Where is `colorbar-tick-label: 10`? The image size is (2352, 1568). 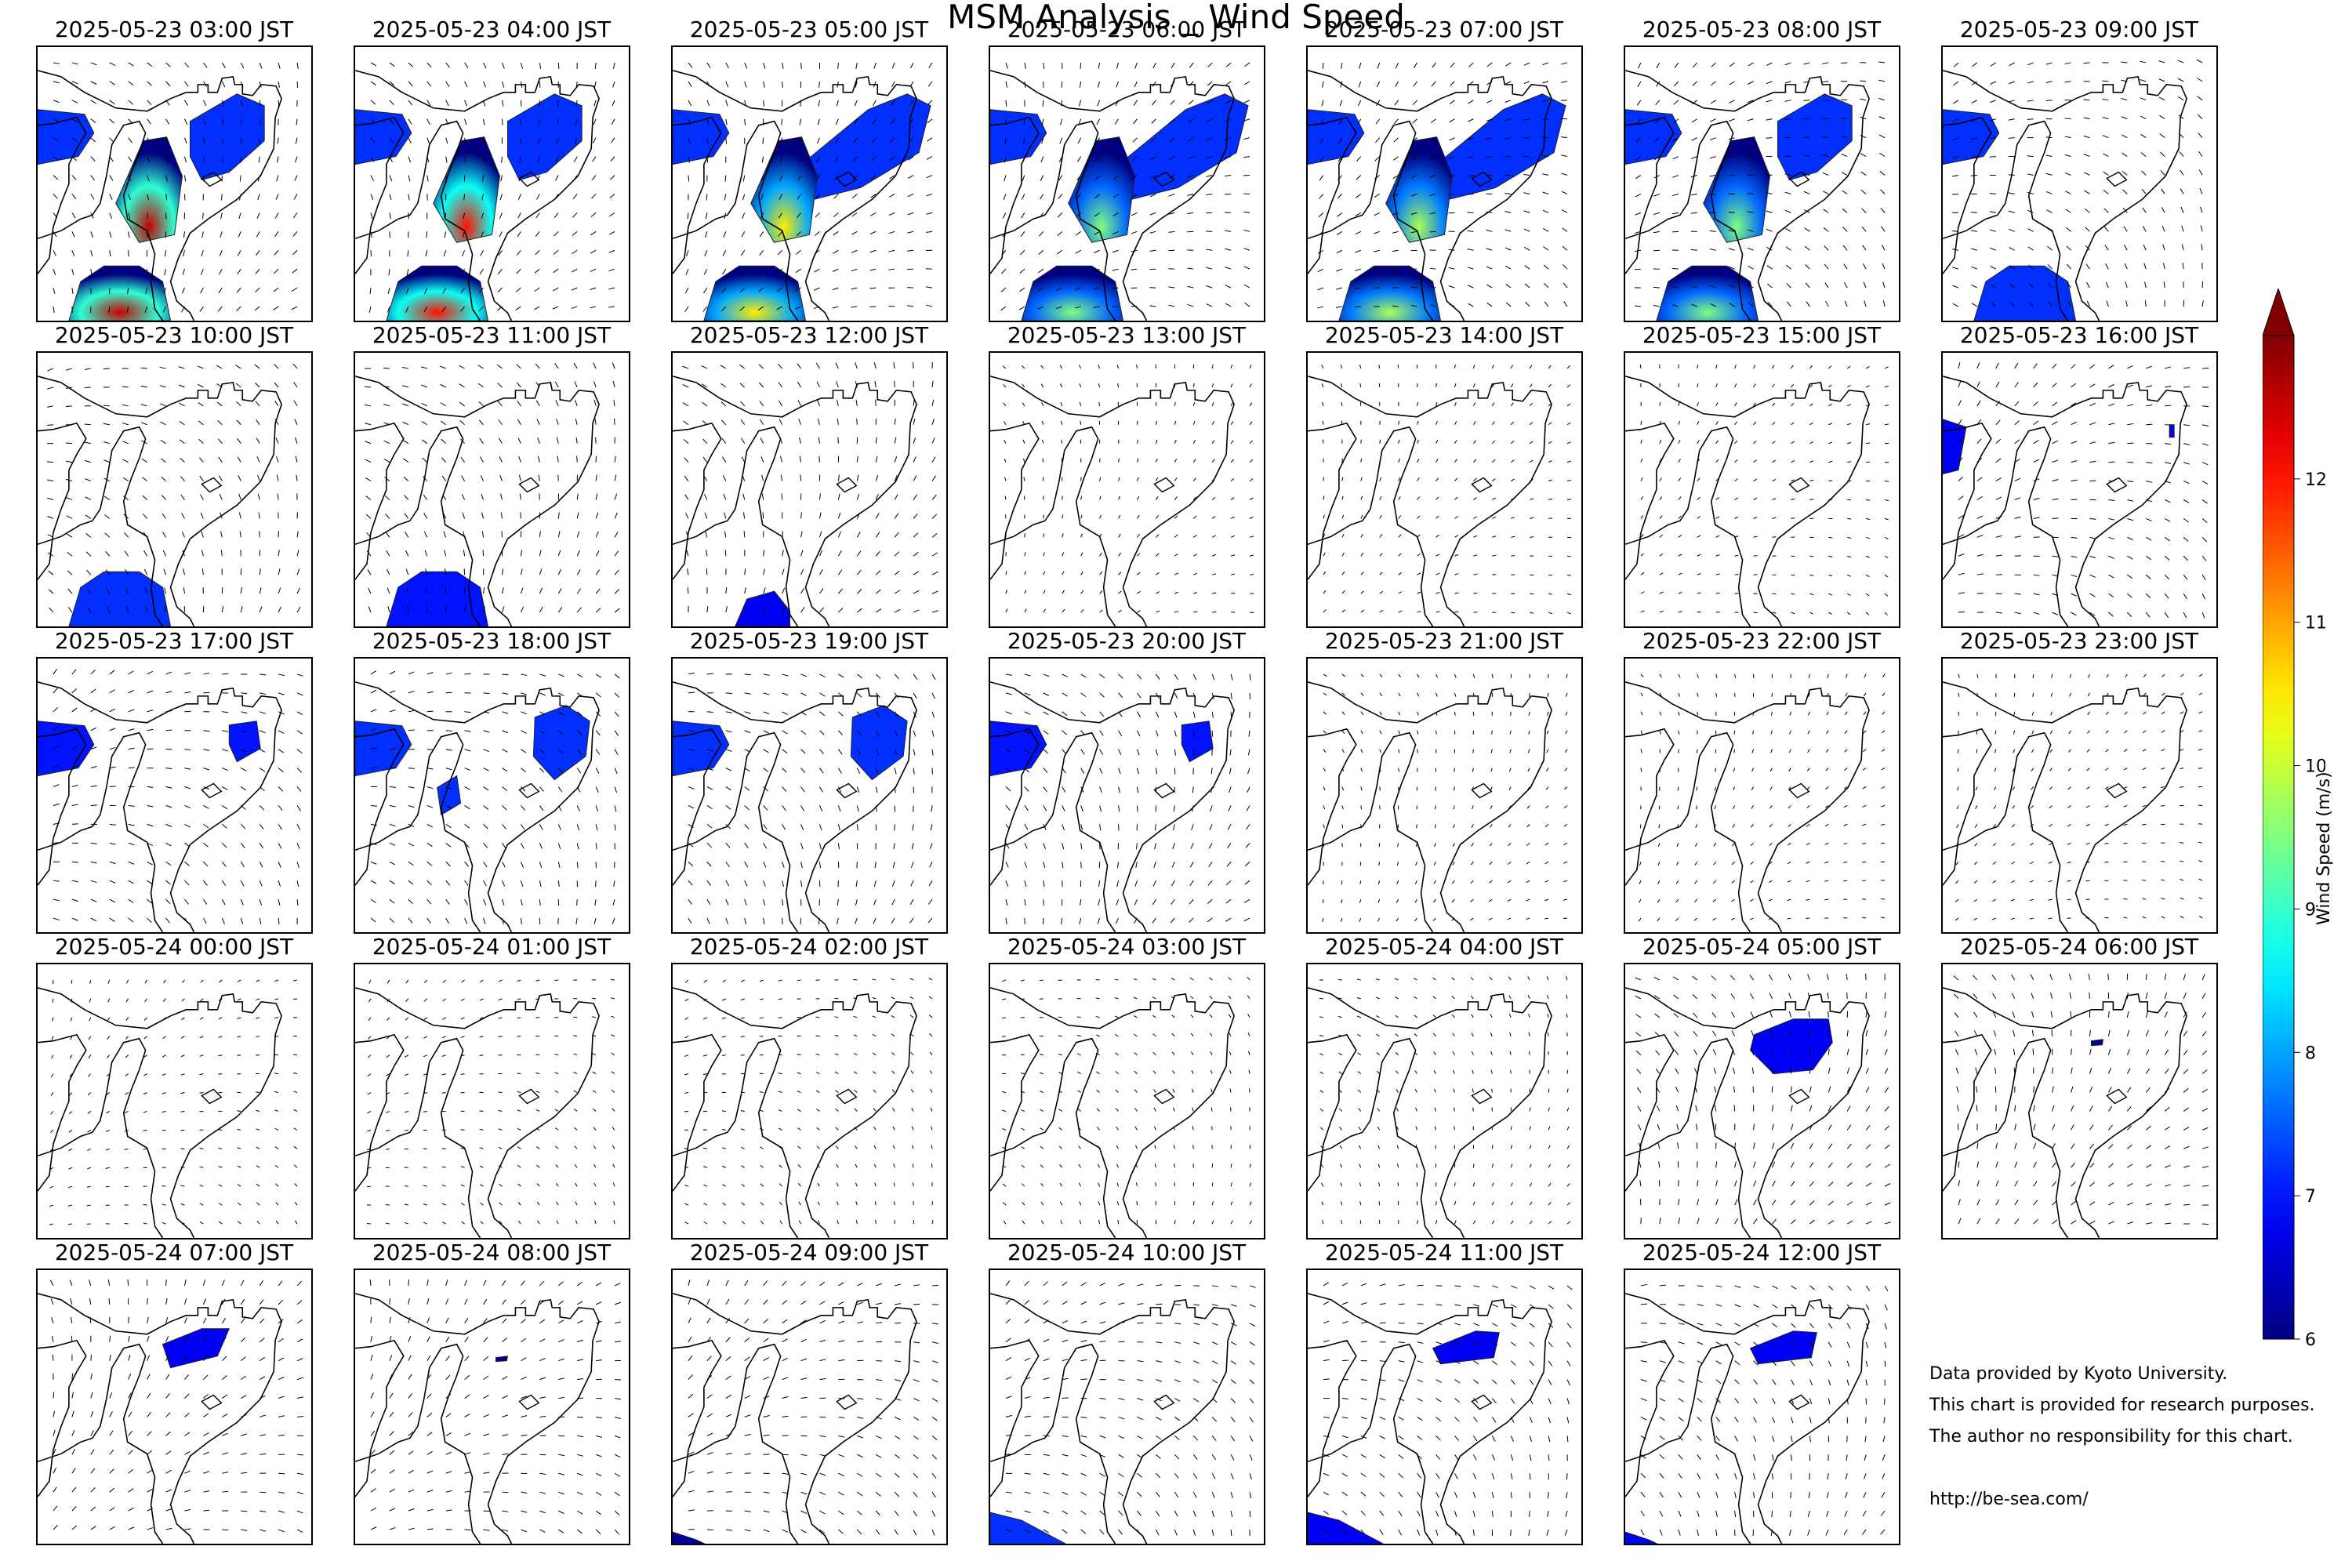
colorbar-tick-label: 10 is located at coordinates (2315, 767).